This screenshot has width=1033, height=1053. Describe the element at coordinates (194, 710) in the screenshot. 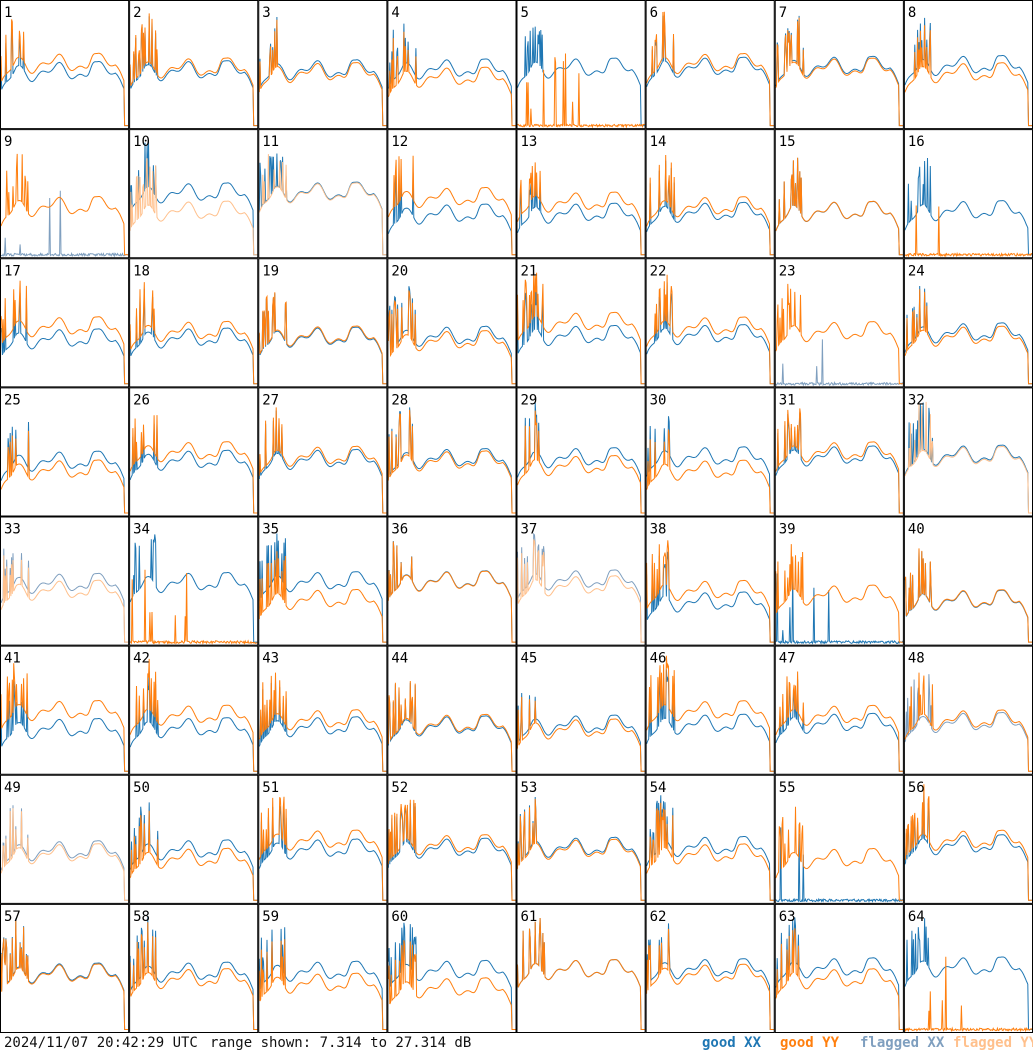

I see `antenna-tile: 42` at that location.